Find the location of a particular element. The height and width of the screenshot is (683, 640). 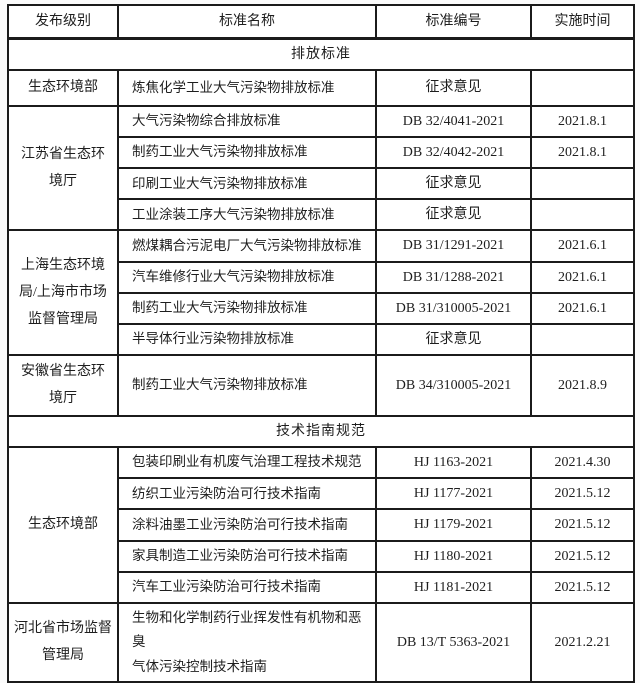

standard-code-cell: DB 31/1291-2021 is located at coordinates (453, 246).